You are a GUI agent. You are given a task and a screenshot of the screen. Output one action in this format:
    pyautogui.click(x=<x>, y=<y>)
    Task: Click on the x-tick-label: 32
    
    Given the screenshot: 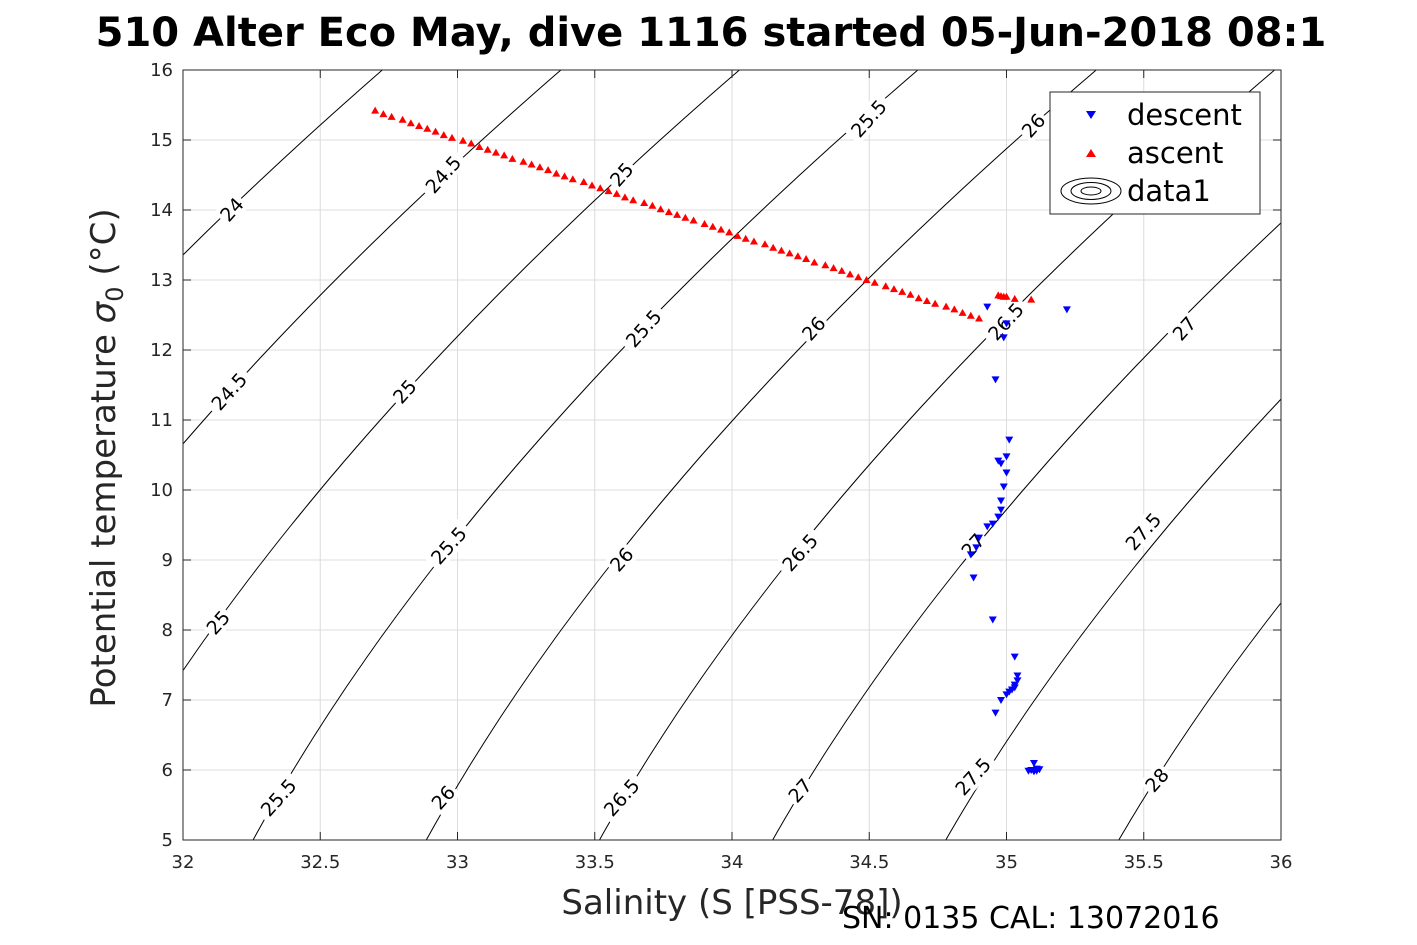 What is the action you would take?
    pyautogui.click(x=183, y=862)
    